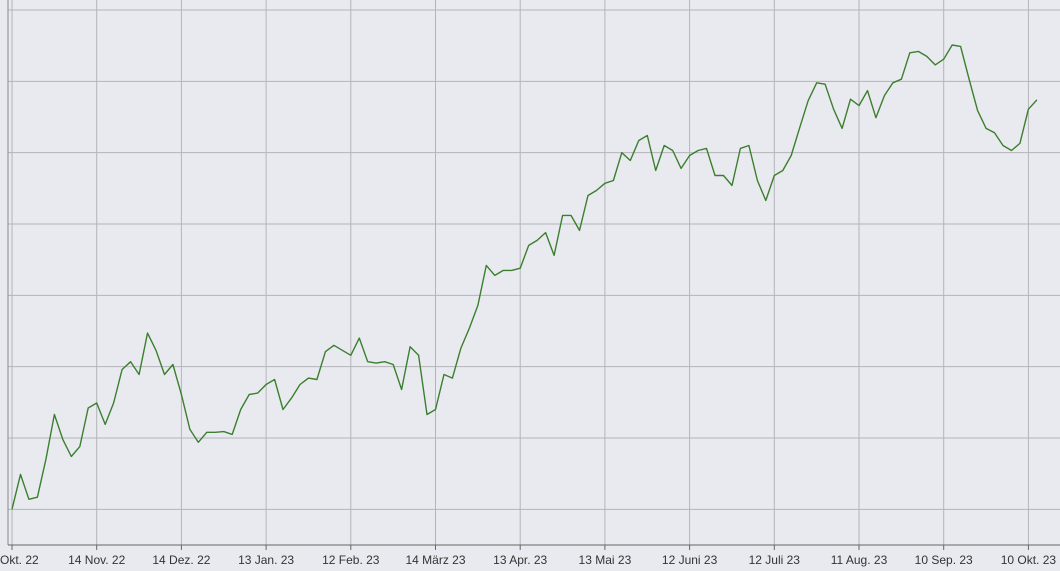 This screenshot has width=1060, height=571. I want to click on x-tick-label: 12 Juni 23, so click(690, 560).